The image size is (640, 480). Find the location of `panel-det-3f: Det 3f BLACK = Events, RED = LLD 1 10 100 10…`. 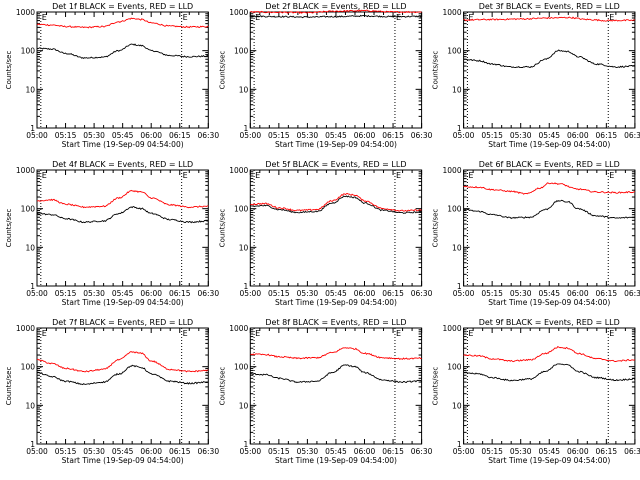

panel-det-3f: Det 3f BLACK = Events, RED = LLD 1 10 100 10… is located at coordinates (536, 75).